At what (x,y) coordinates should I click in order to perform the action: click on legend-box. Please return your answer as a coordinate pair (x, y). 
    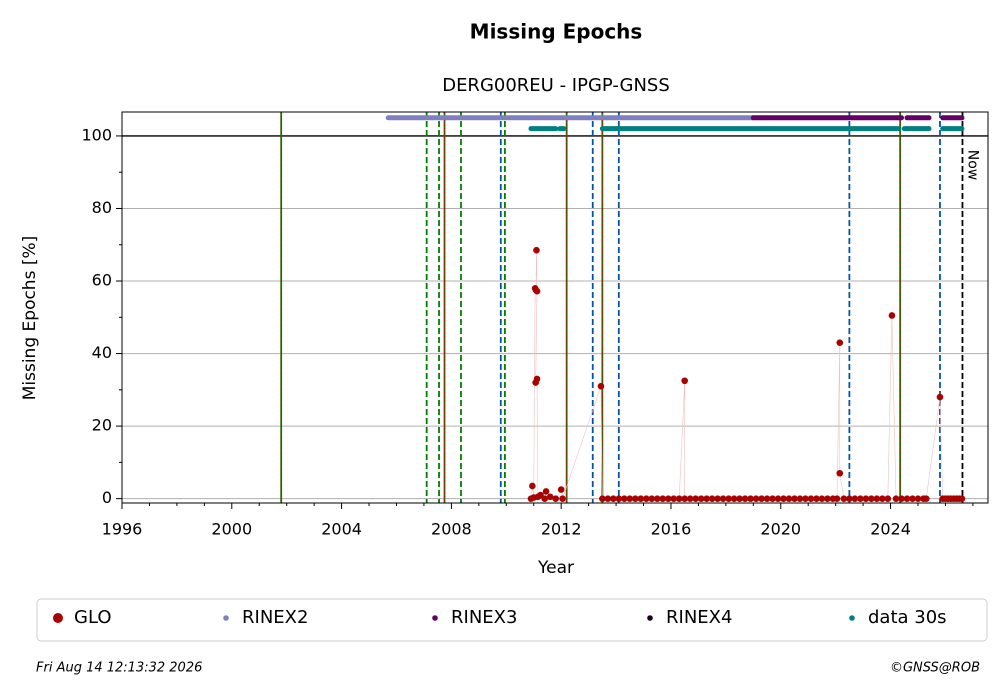
    Looking at the image, I should click on (512, 620).